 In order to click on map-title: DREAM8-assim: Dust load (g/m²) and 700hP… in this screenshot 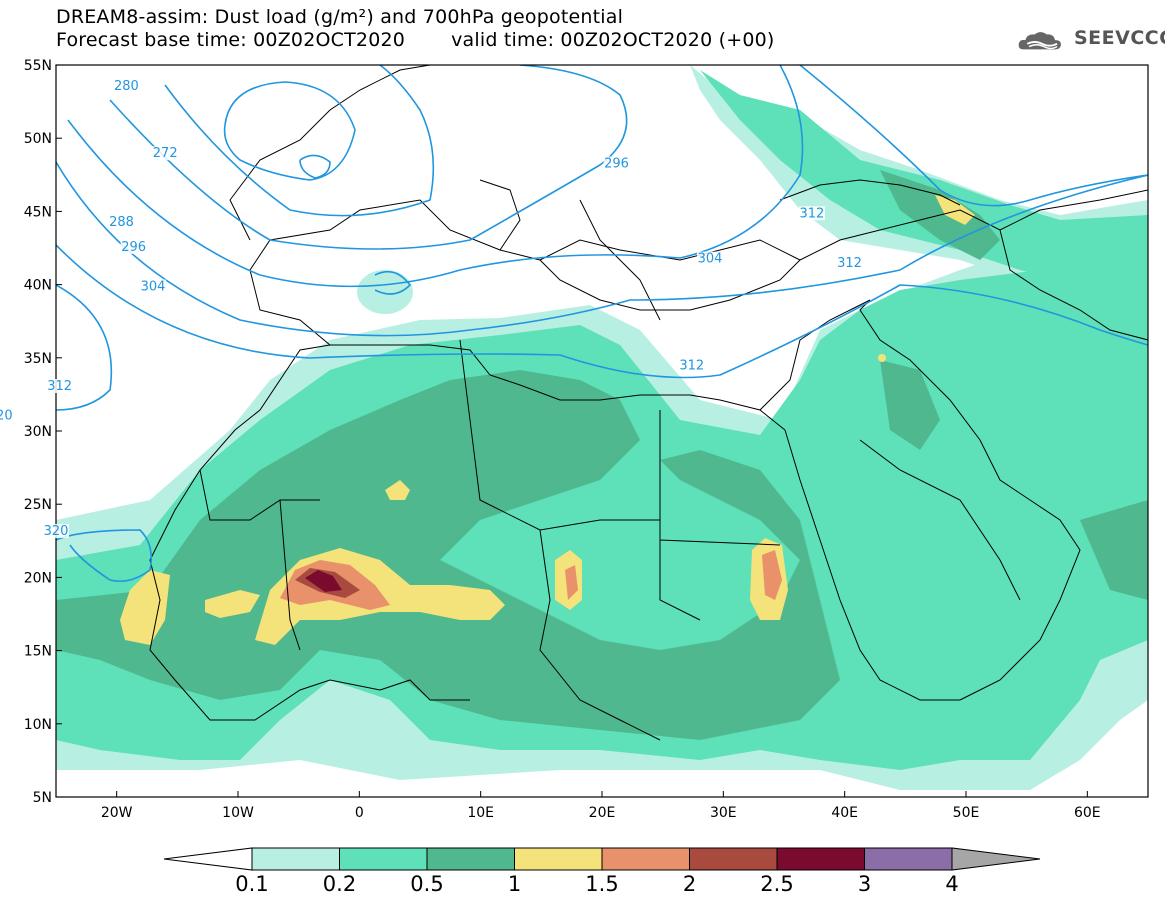, I will do `click(340, 17)`.